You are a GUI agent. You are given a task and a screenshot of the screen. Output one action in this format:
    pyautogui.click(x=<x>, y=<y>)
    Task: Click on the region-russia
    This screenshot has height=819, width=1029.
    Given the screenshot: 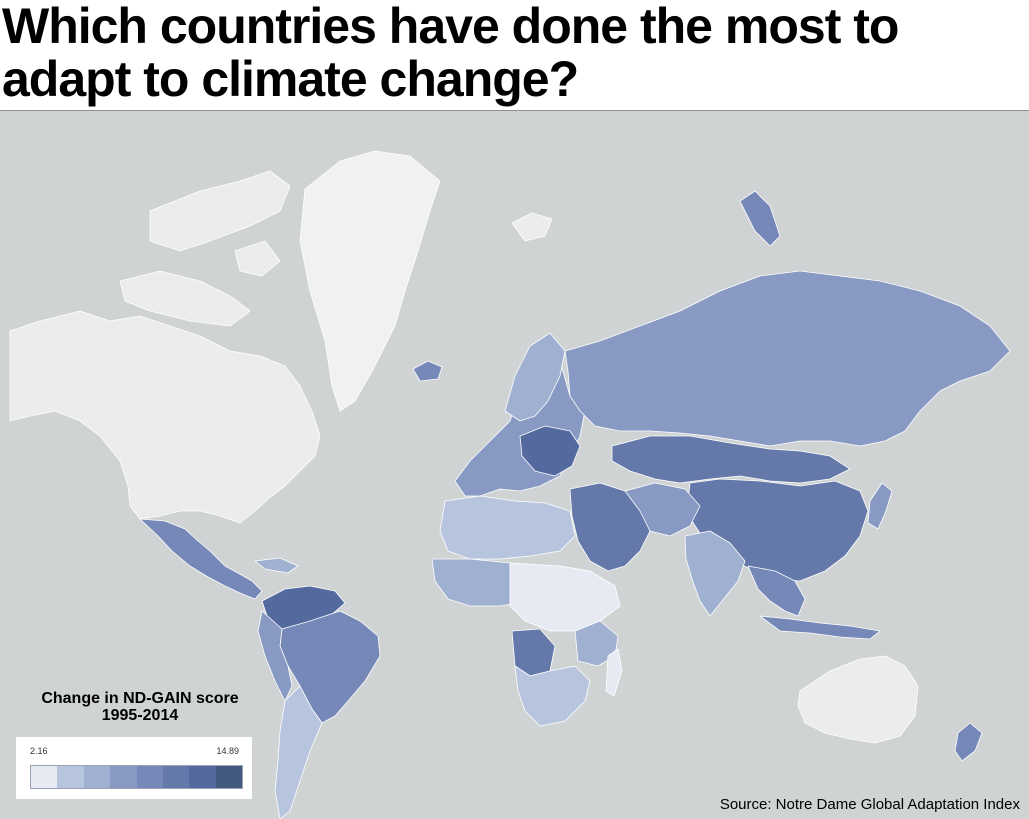 What is the action you would take?
    pyautogui.click(x=787, y=358)
    